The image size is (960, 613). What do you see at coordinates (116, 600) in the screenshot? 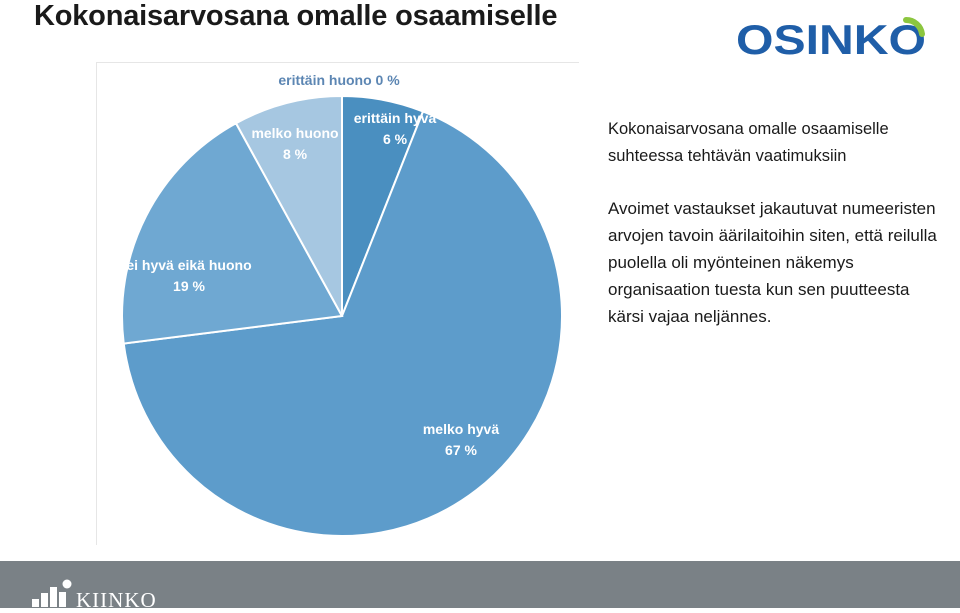
I see `footer-brand-text: KIINKO` at bounding box center [116, 600].